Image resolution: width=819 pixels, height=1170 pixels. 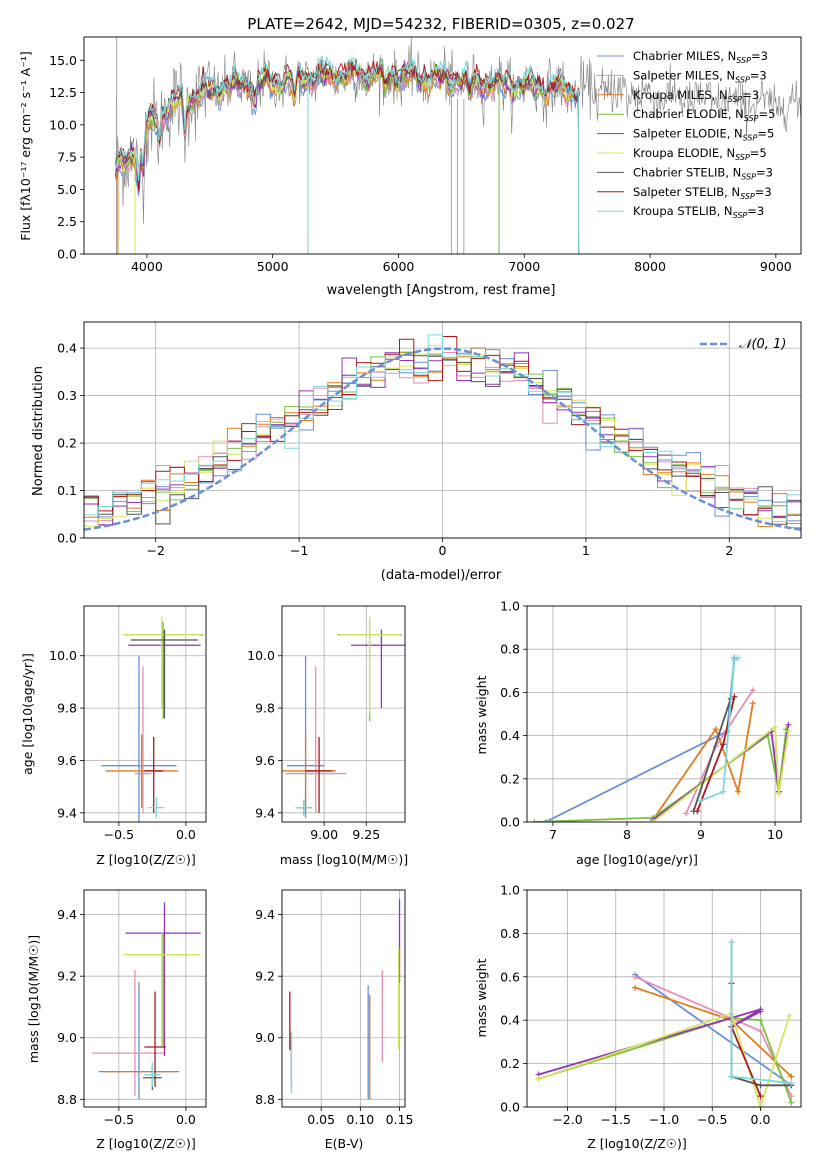 I want to click on weight-marker-chabrier-miles, so click(x=545, y=820).